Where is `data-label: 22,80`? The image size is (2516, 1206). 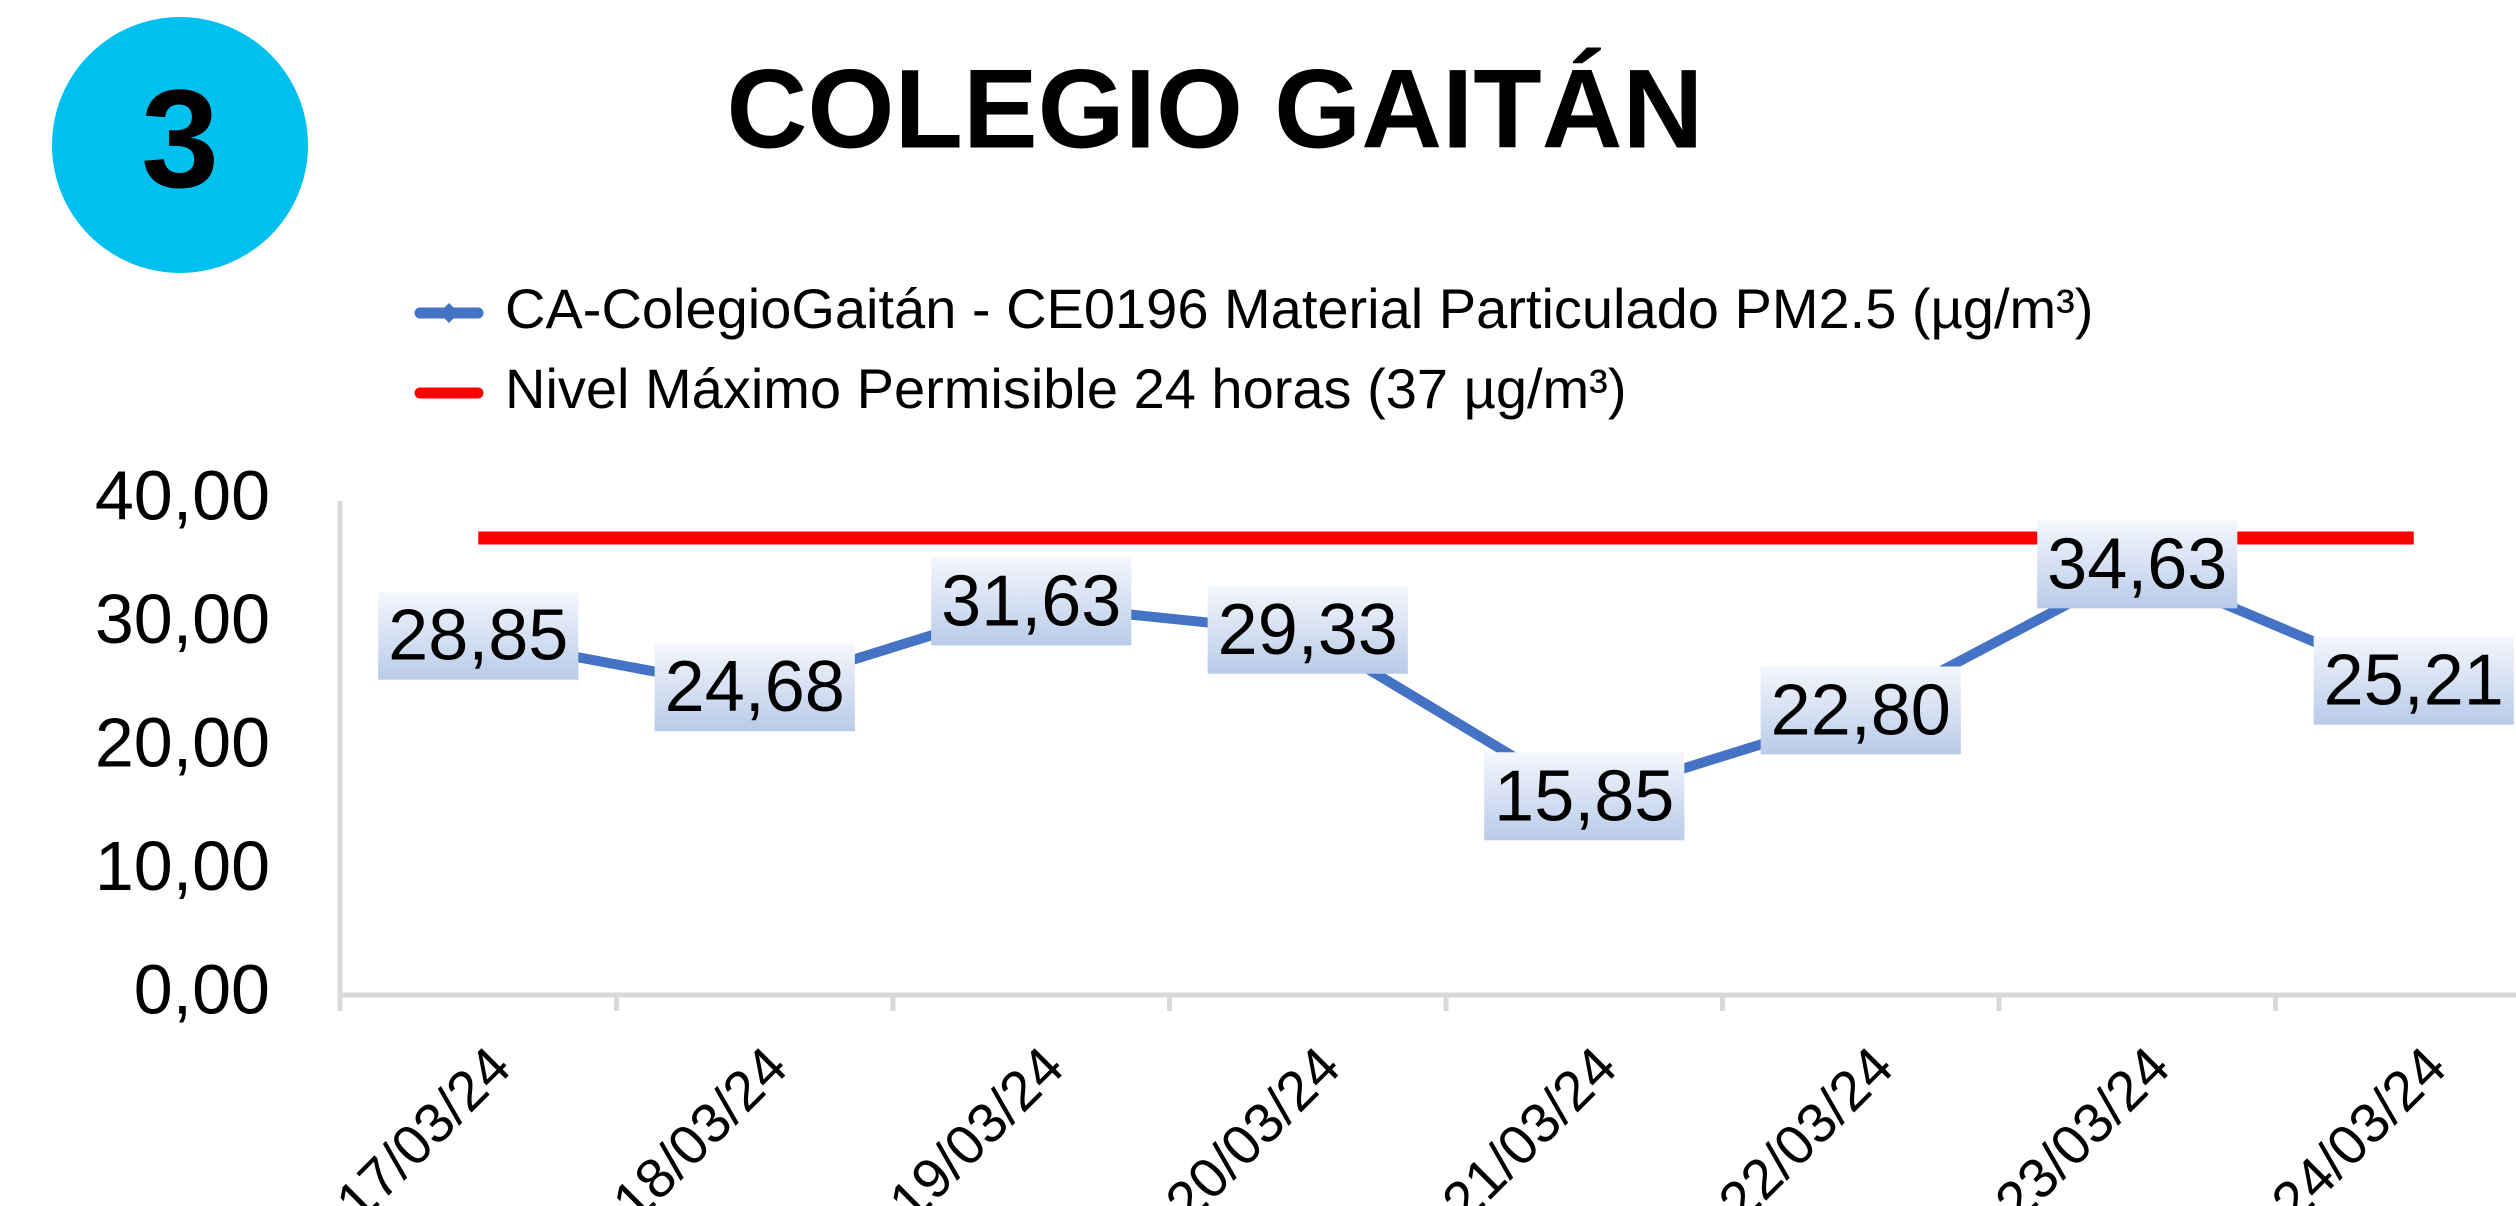 data-label: 22,80 is located at coordinates (1861, 710).